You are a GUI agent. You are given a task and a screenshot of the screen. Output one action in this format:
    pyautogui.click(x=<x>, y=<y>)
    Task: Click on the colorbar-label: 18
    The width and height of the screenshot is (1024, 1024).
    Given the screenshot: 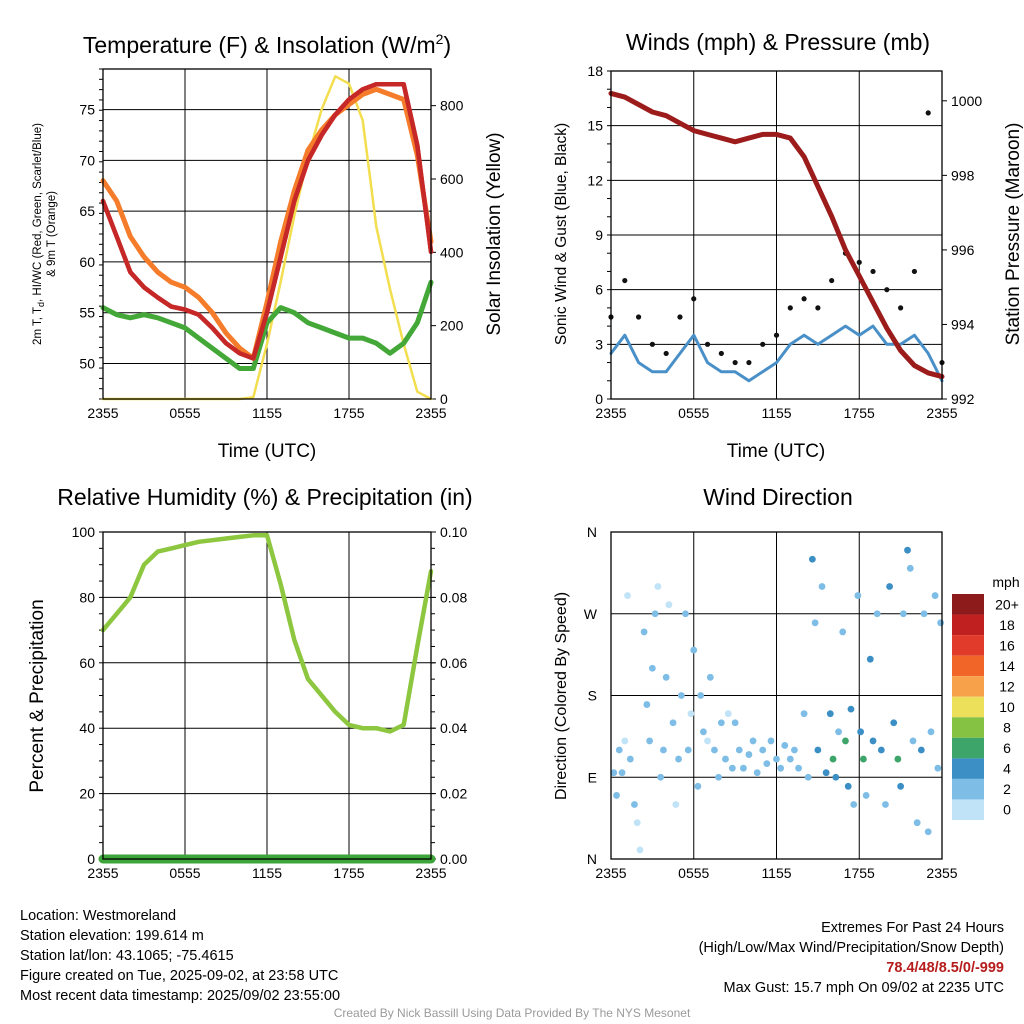 What is the action you would take?
    pyautogui.click(x=1007, y=625)
    